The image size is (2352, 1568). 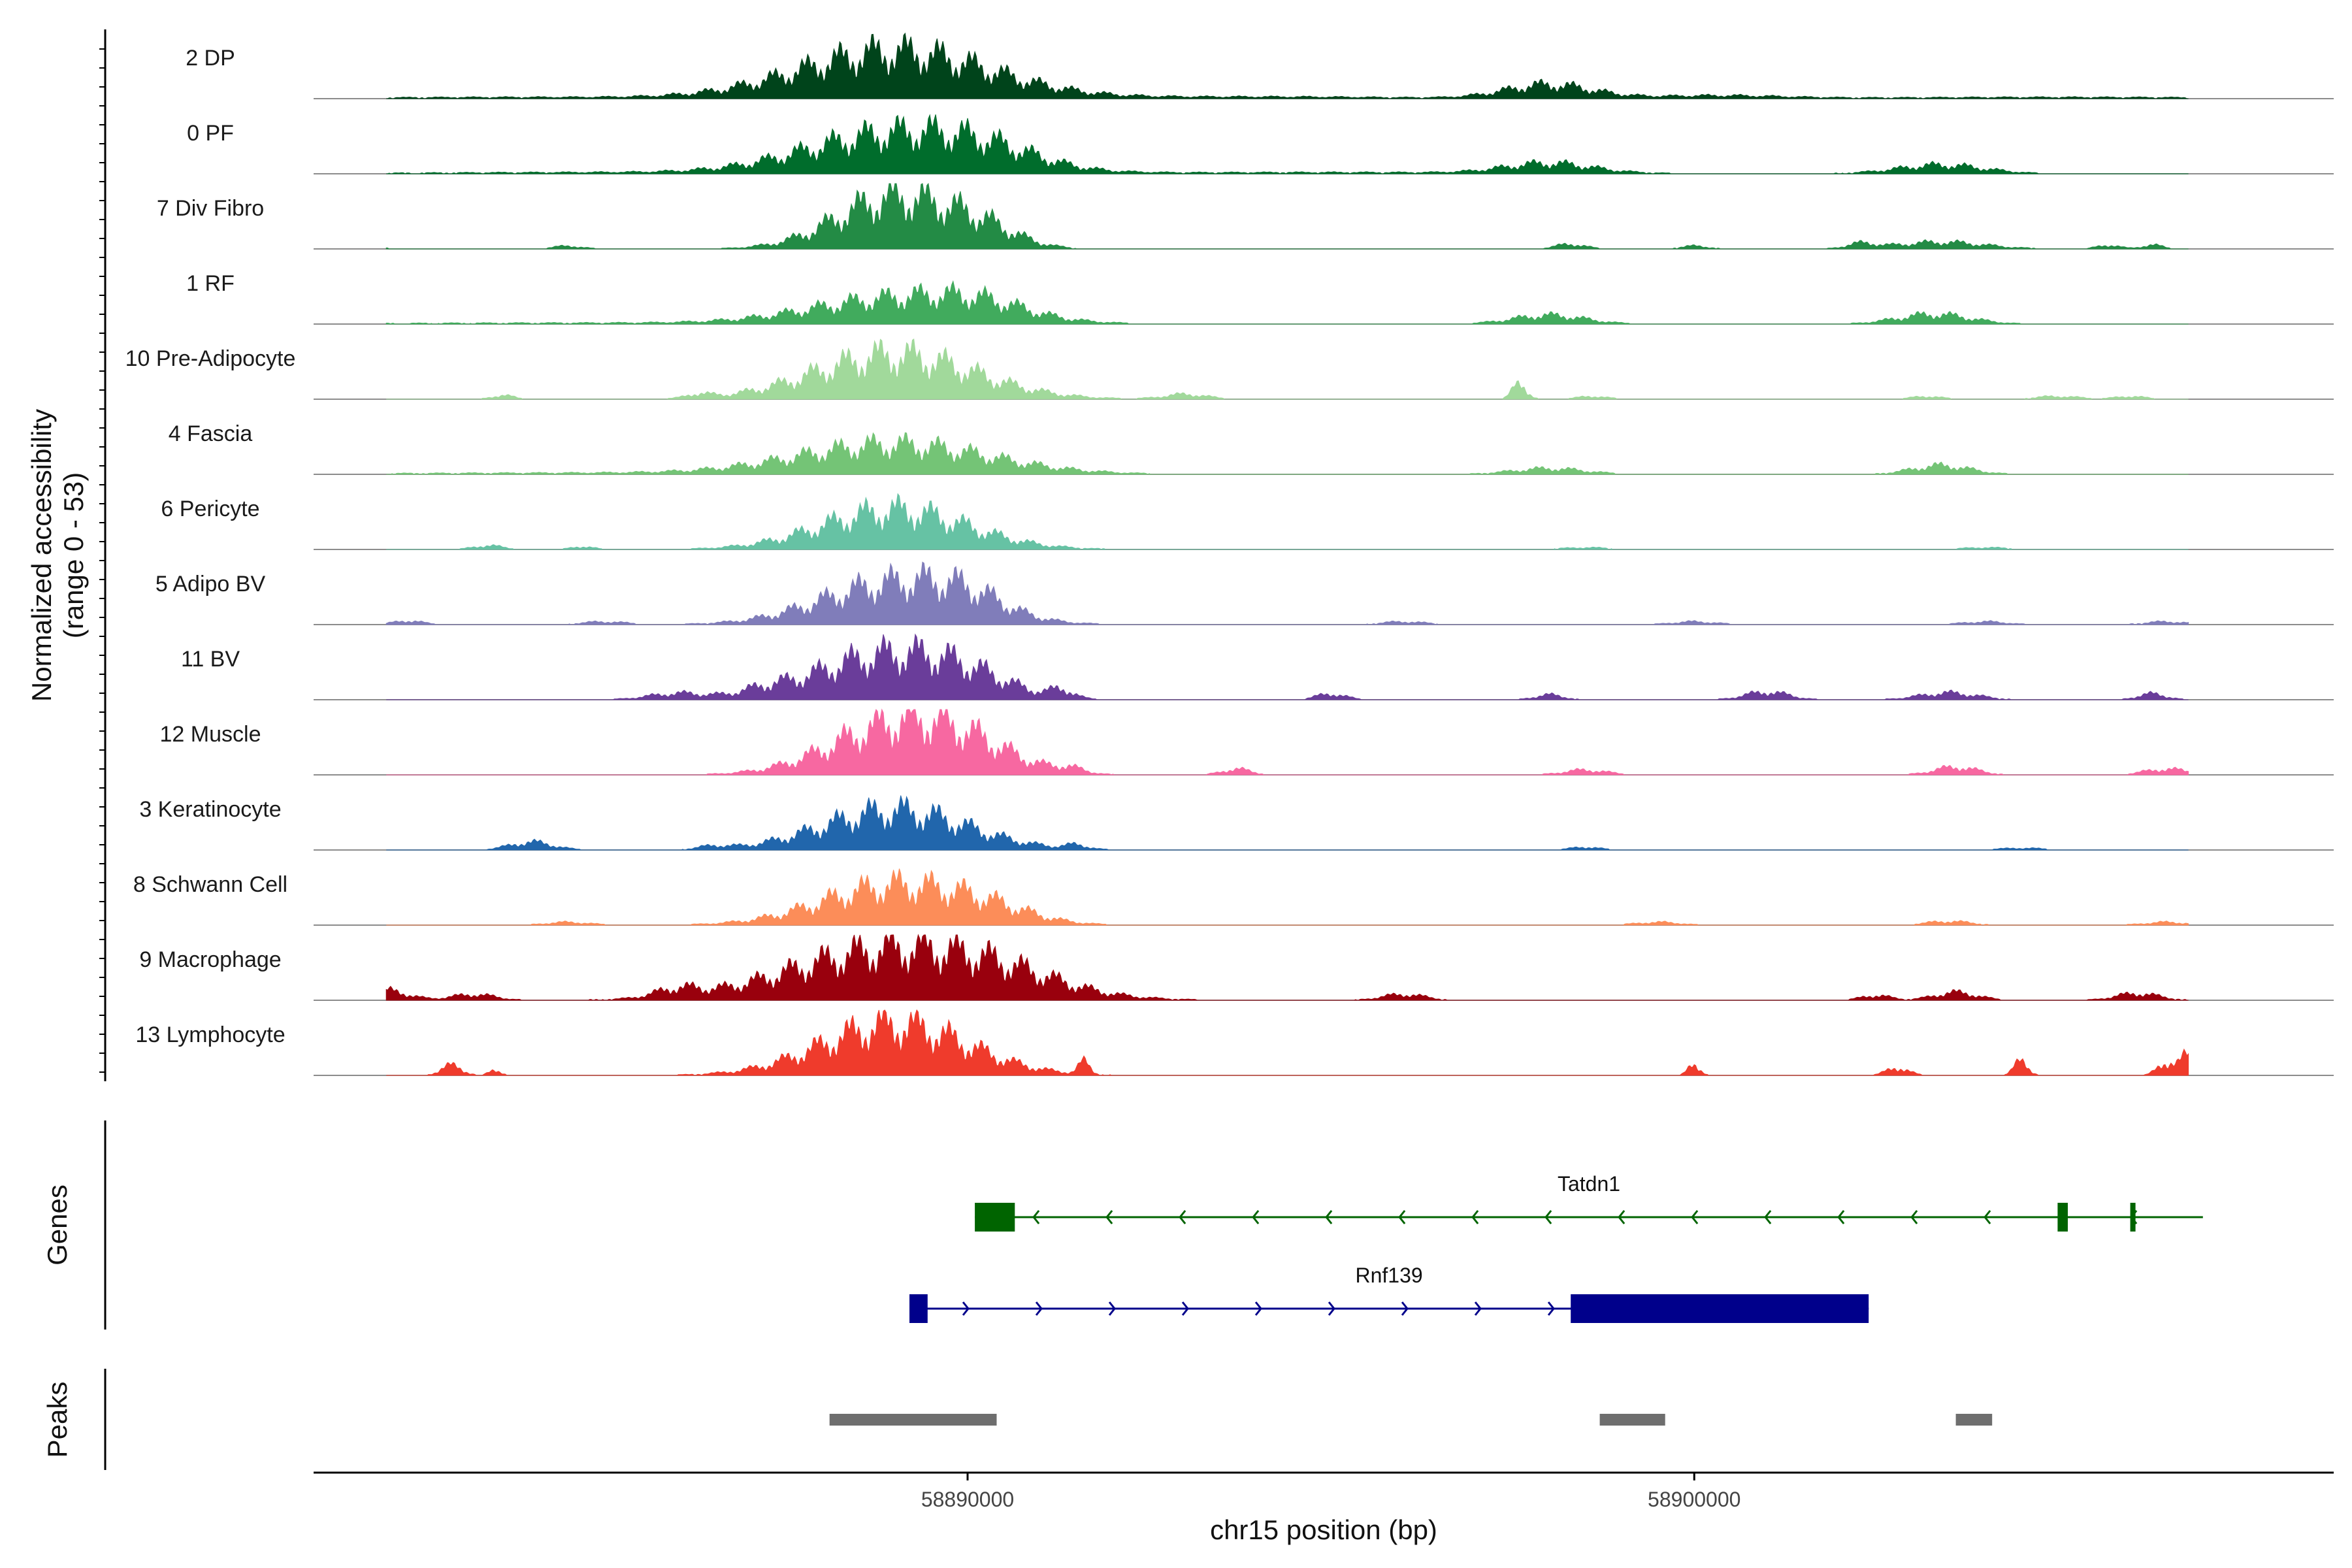 I want to click on track-12-muscle: 12 Muscle, so click(x=1247, y=742).